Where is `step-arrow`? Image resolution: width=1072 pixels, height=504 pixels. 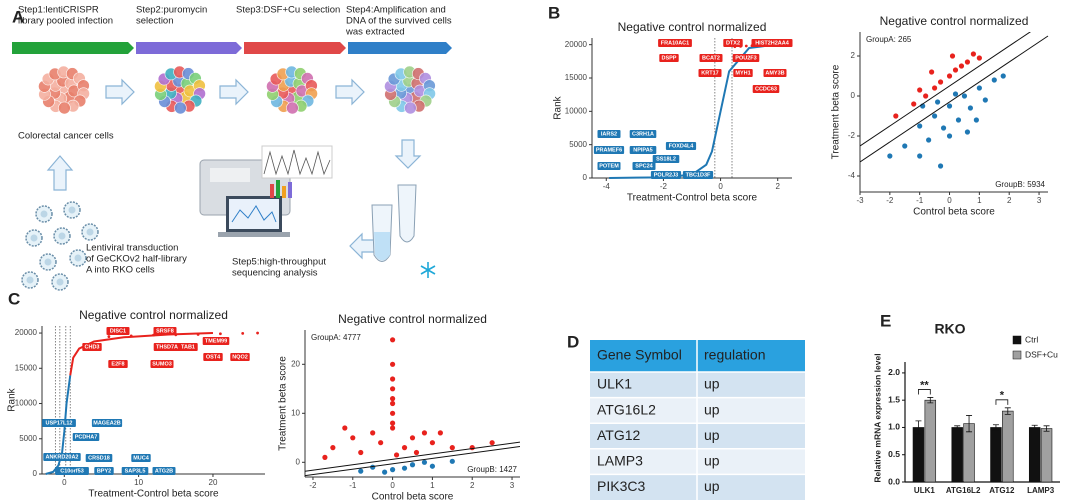 step-arrow is located at coordinates (189, 48).